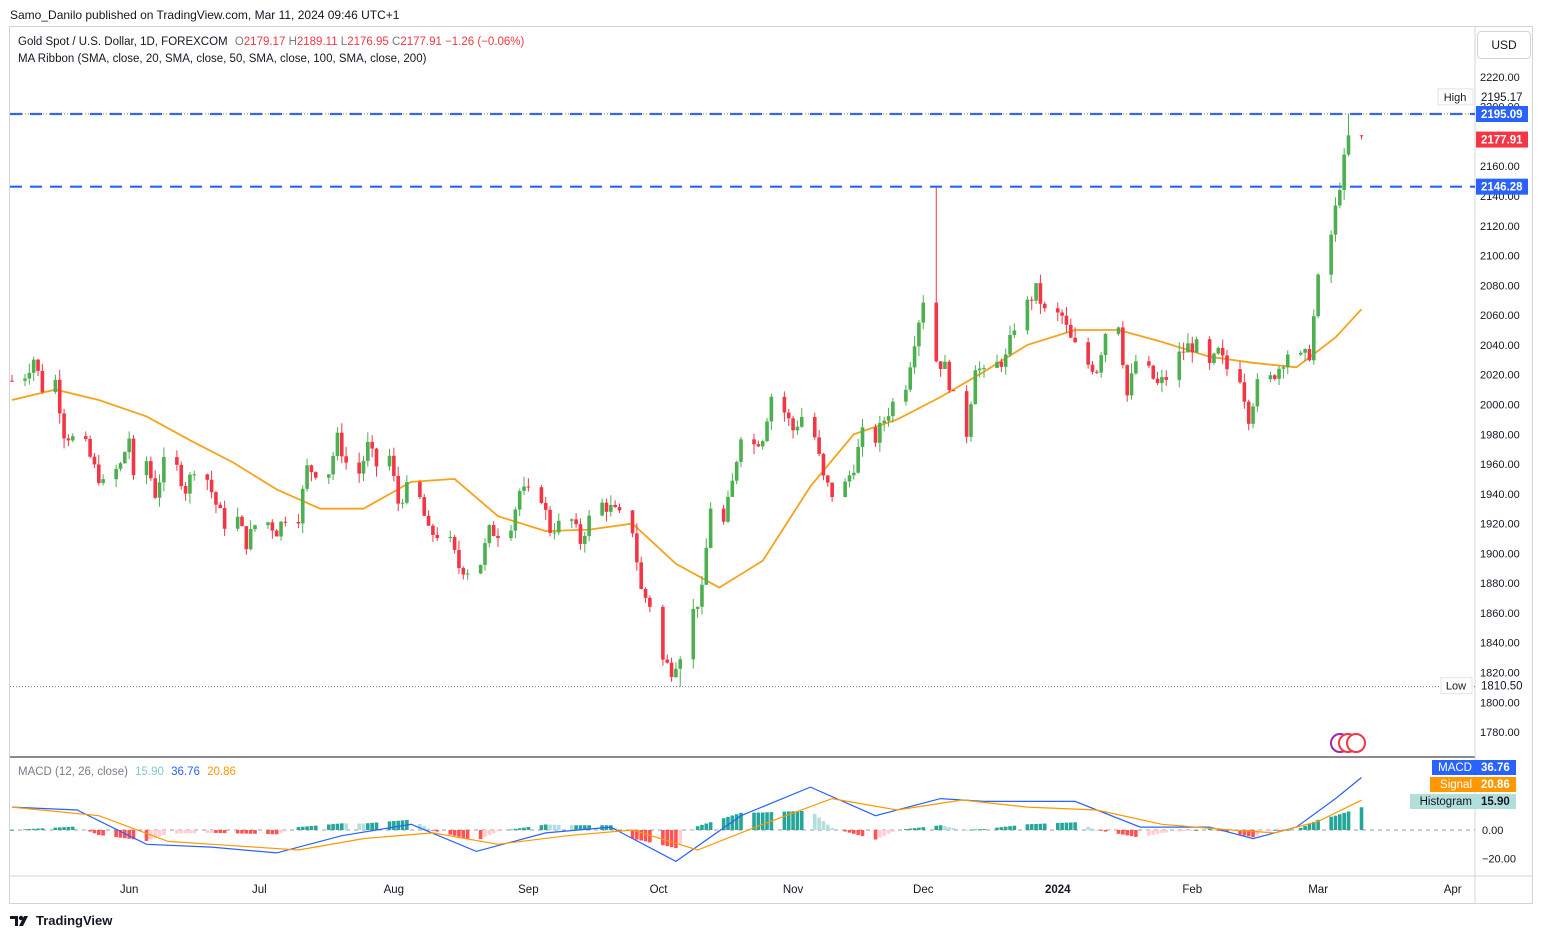 Image resolution: width=1543 pixels, height=939 pixels. I want to click on high-value: 2189.11, so click(317, 42).